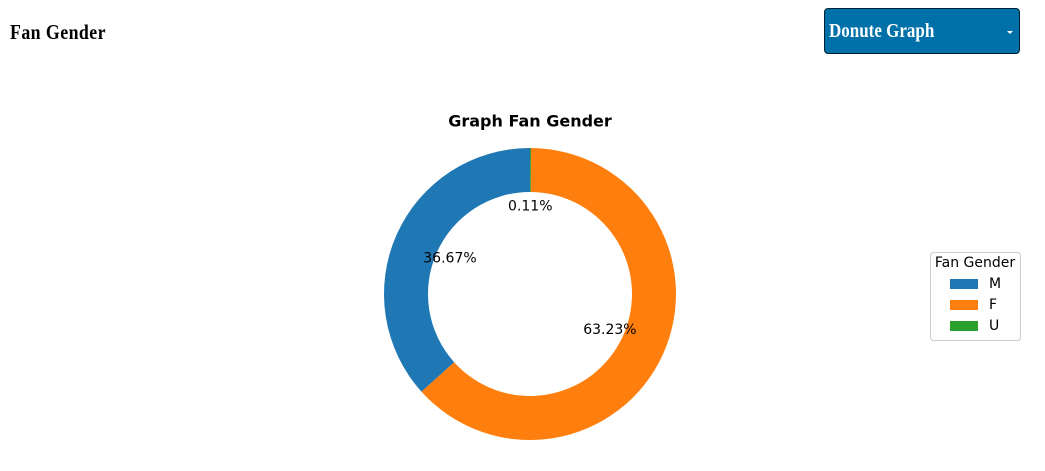 The height and width of the screenshot is (471, 1045). What do you see at coordinates (530, 121) in the screenshot?
I see `chart-title: Graph Fan Gender` at bounding box center [530, 121].